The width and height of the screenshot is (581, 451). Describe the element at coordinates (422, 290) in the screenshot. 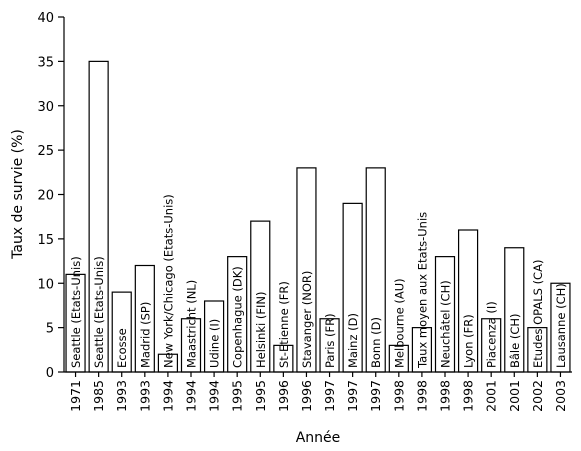

I see `bar-label: Taux moyen aux Etats-Unis` at that location.